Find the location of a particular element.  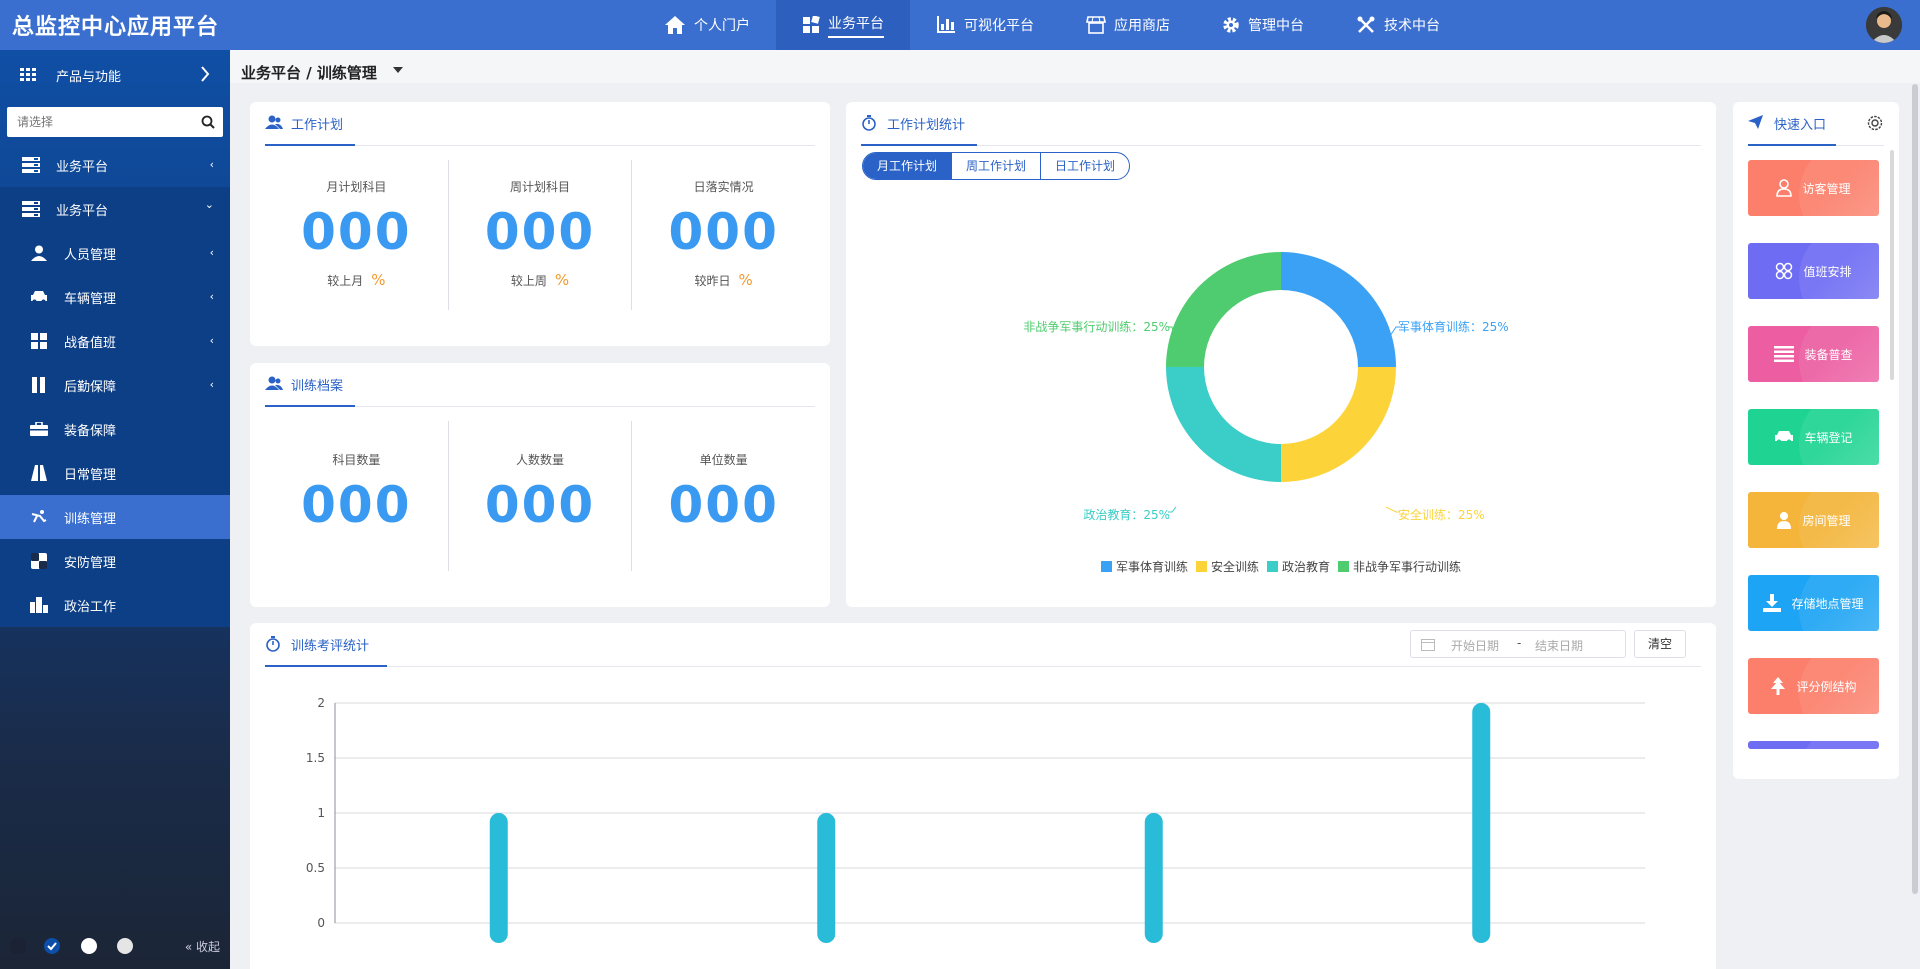

stat-day: 日落实情况 000 较昨日% is located at coordinates (723, 235).